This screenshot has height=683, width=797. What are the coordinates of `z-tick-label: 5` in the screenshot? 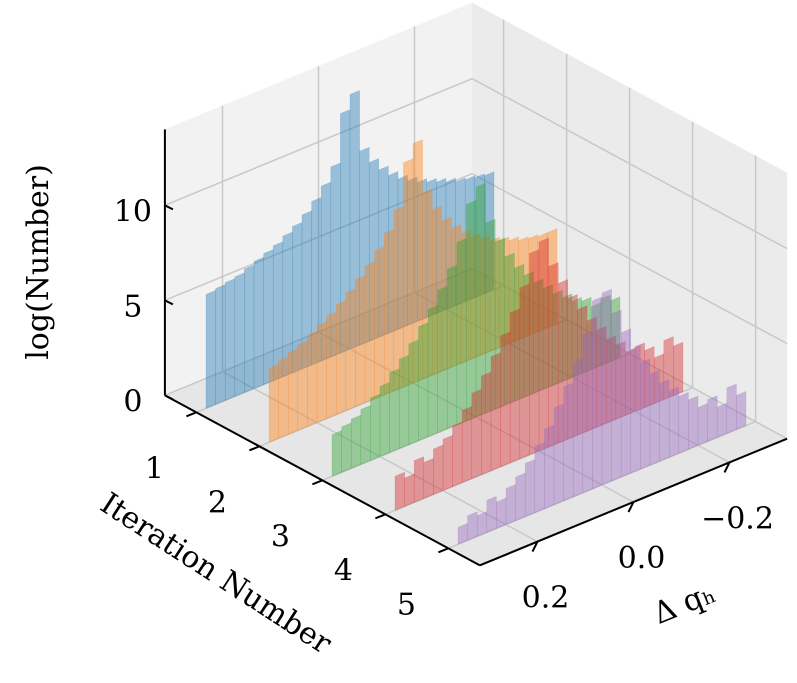 It's located at (132, 306).